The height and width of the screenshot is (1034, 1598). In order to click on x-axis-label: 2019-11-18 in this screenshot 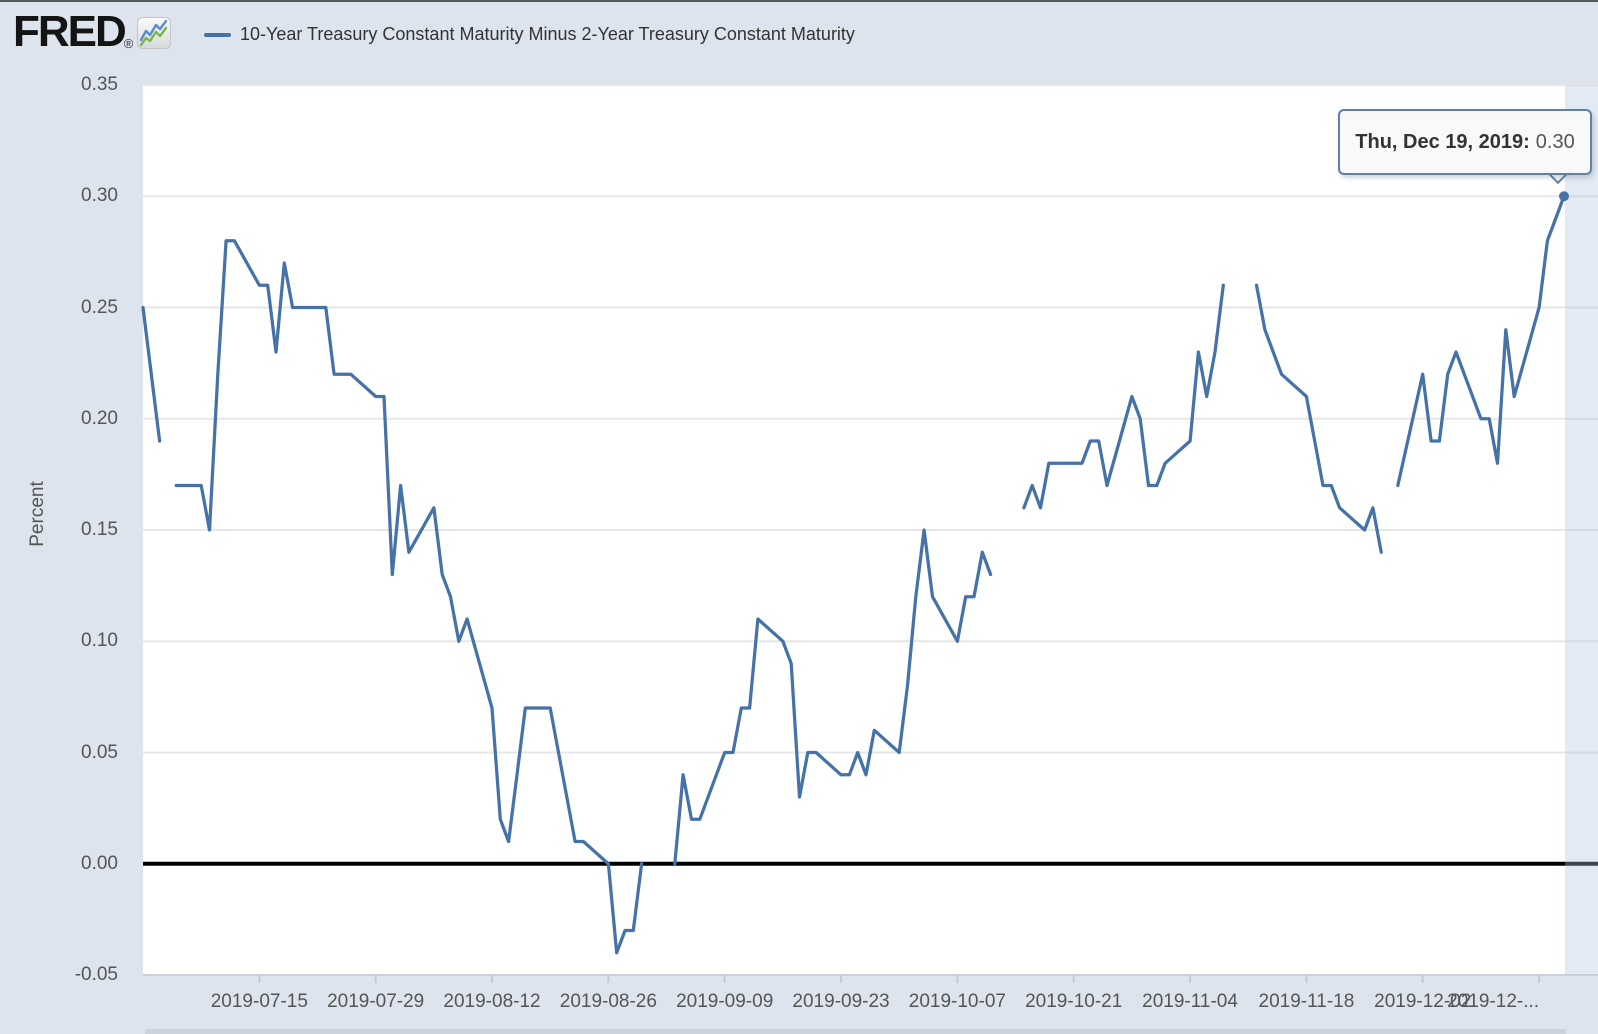, I will do `click(1306, 1001)`.